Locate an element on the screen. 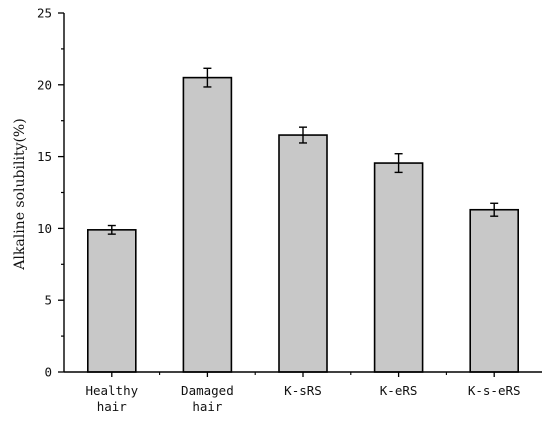 This screenshot has height=424, width=550. x-tick-label: Healthy is located at coordinates (111, 390).